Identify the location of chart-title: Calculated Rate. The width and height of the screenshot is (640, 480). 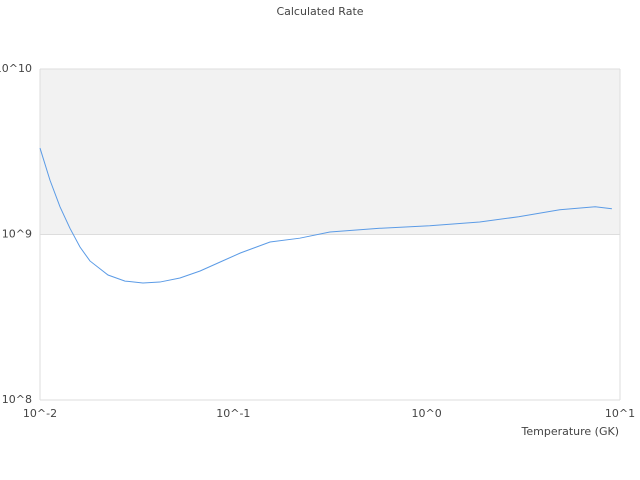
(319, 11).